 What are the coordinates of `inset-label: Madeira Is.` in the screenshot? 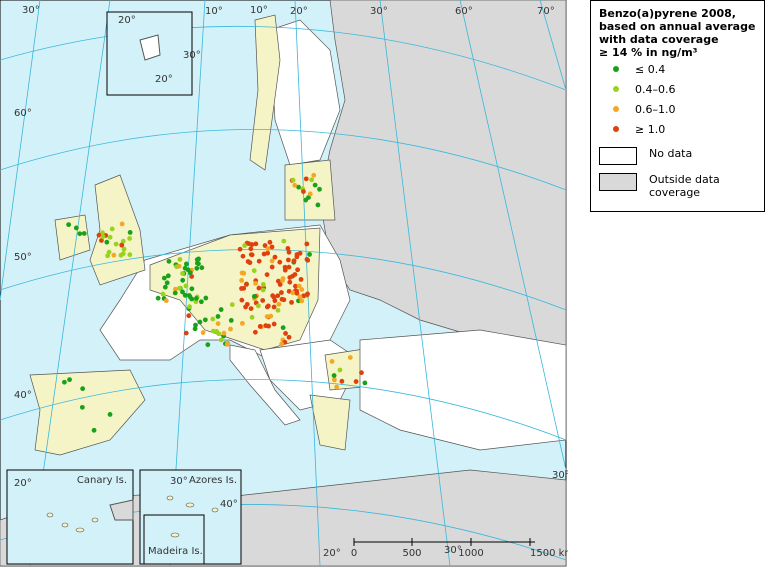 It's located at (175, 551).